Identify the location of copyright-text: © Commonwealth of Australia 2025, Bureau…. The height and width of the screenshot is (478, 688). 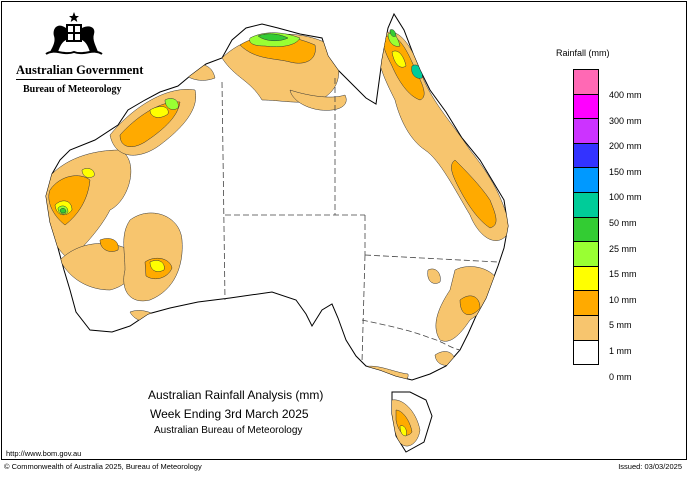
(103, 466).